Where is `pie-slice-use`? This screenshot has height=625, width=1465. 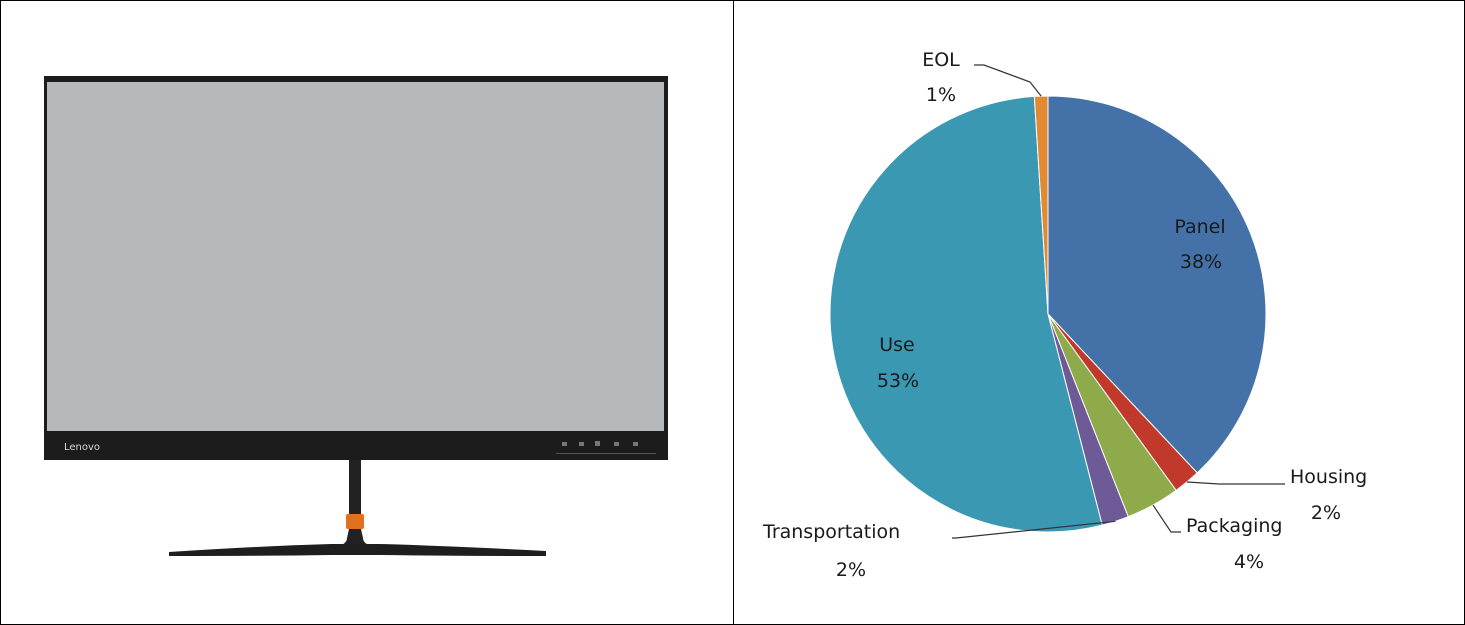 pie-slice-use is located at coordinates (966, 314).